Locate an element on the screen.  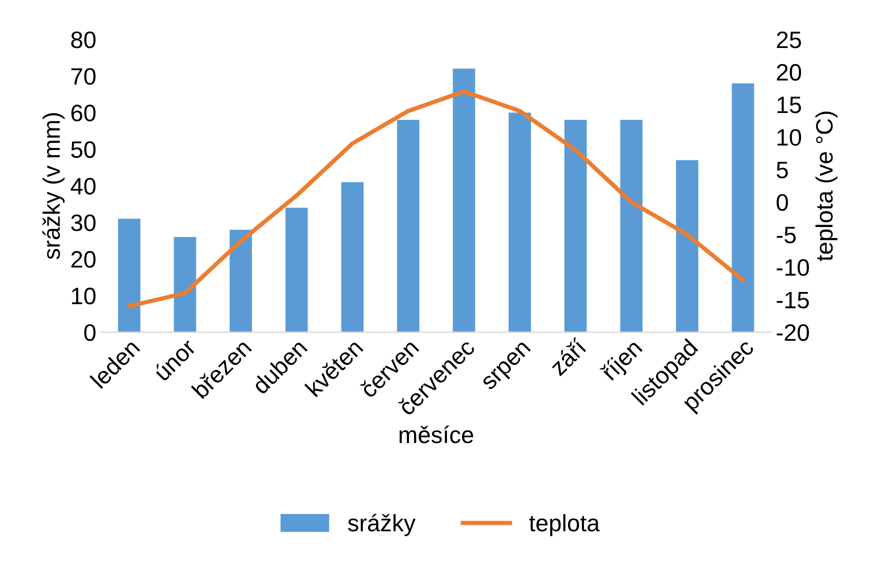
y2-tick-label: 10 is located at coordinates (790, 137).